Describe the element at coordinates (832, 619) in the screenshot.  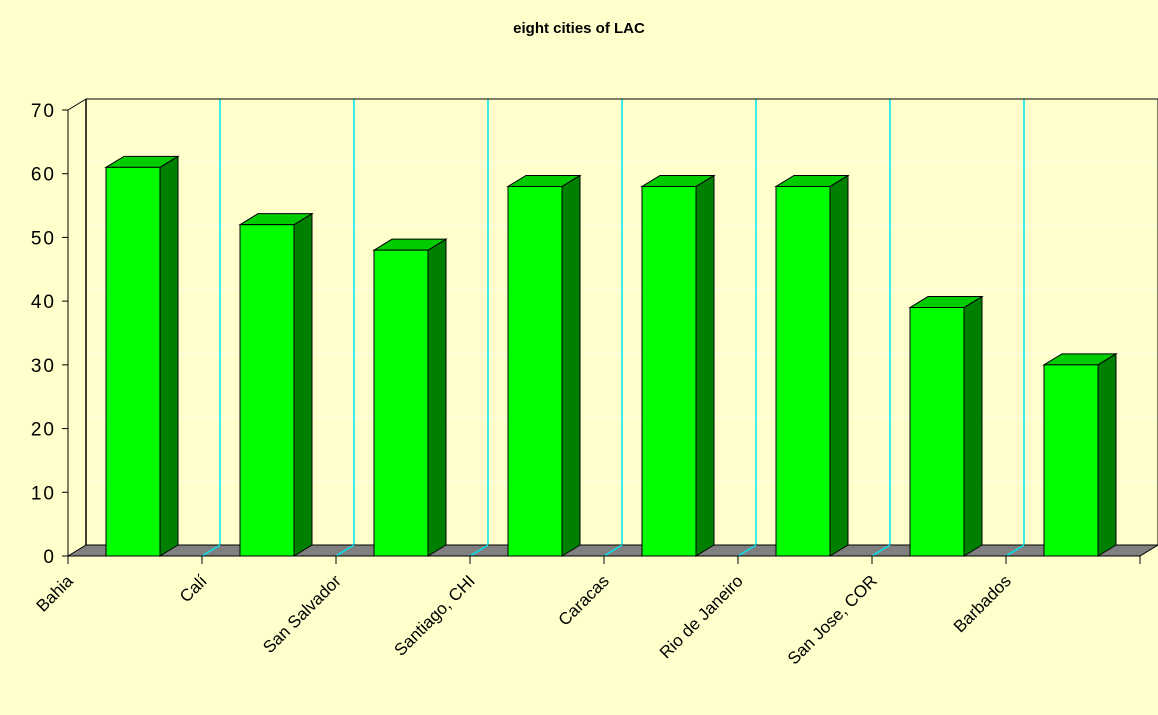
I see `x-category-label: San Jose, COR` at that location.